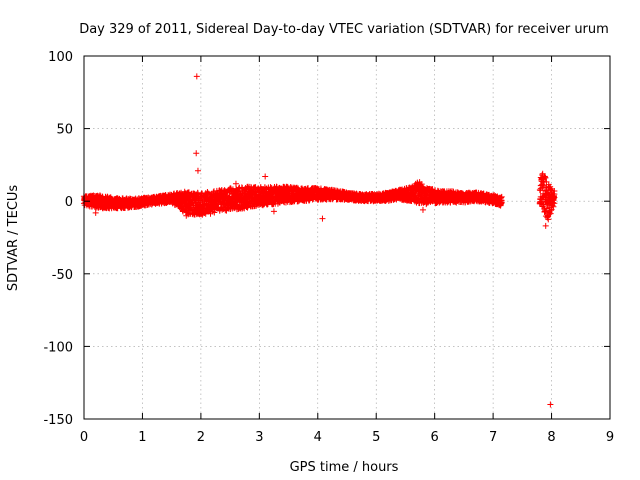 The width and height of the screenshot is (640, 480). What do you see at coordinates (58, 347) in the screenshot?
I see `y-tick-label: -100` at bounding box center [58, 347].